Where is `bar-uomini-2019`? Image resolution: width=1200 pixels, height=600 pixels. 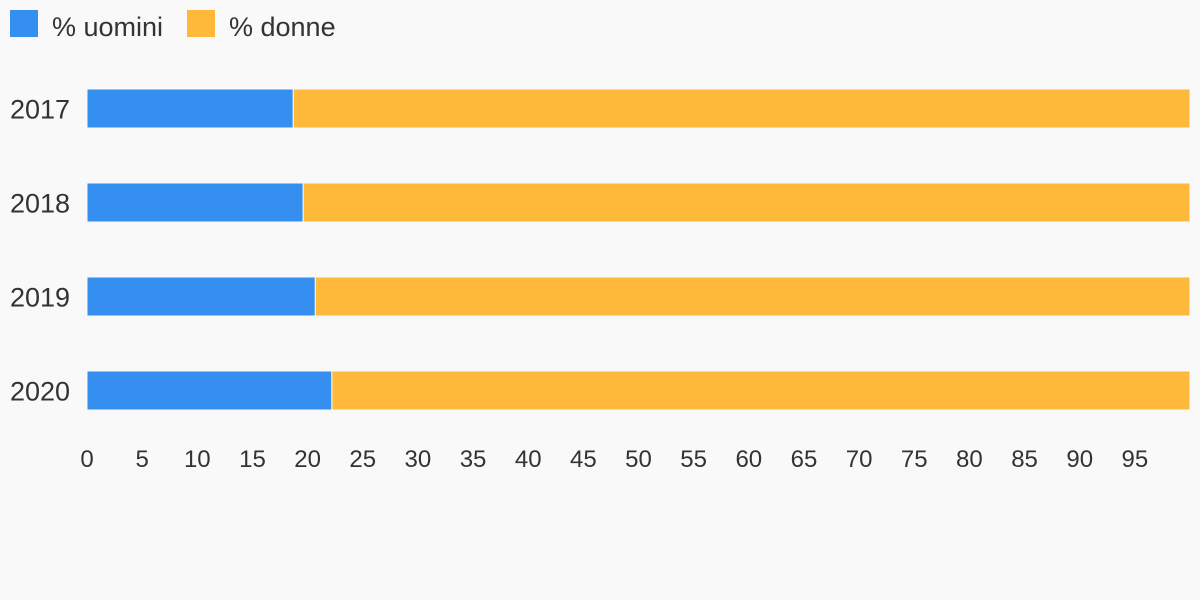
bar-uomini-2019 is located at coordinates (201, 296).